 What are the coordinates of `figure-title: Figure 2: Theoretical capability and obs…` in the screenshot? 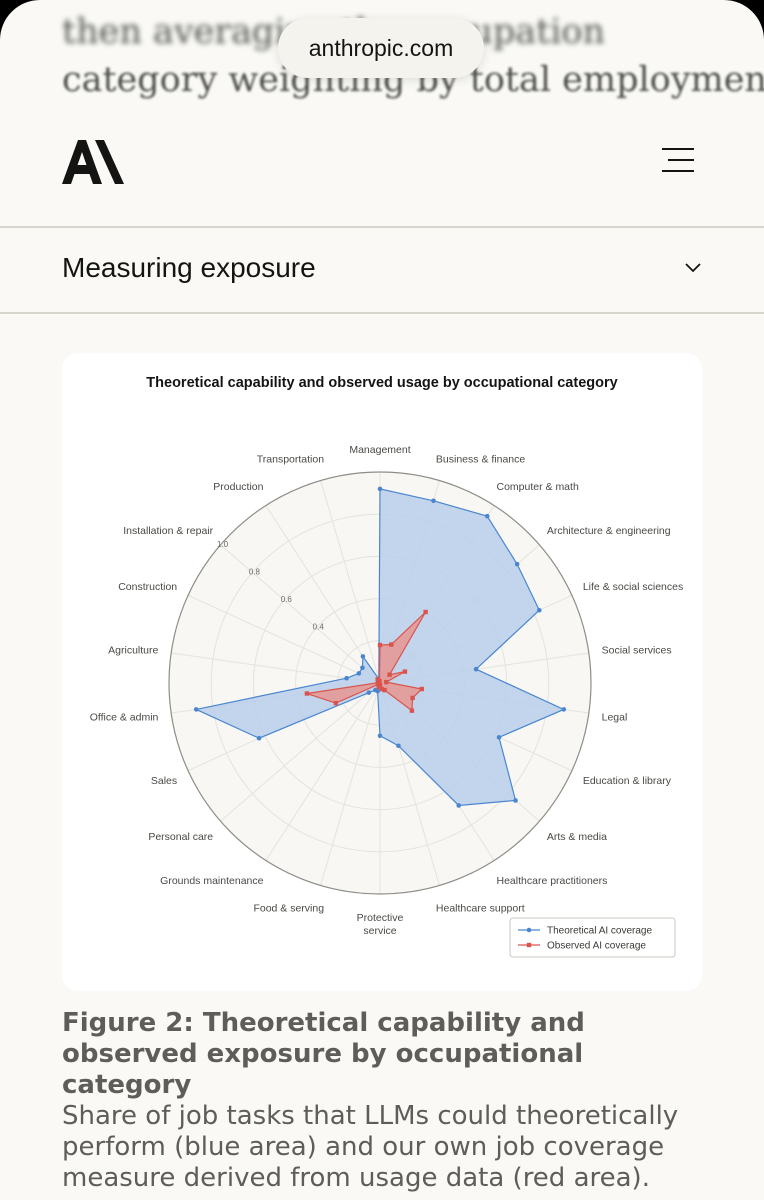 It's located at (323, 1054).